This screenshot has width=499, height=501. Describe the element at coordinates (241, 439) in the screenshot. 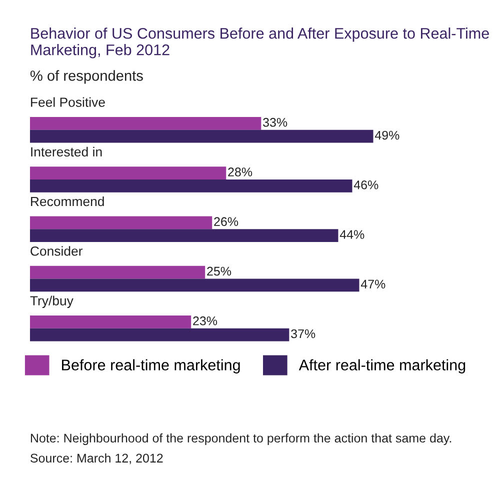

I see `text: Note: Neighbourhood of the respondent to perform the action that same day.` at that location.